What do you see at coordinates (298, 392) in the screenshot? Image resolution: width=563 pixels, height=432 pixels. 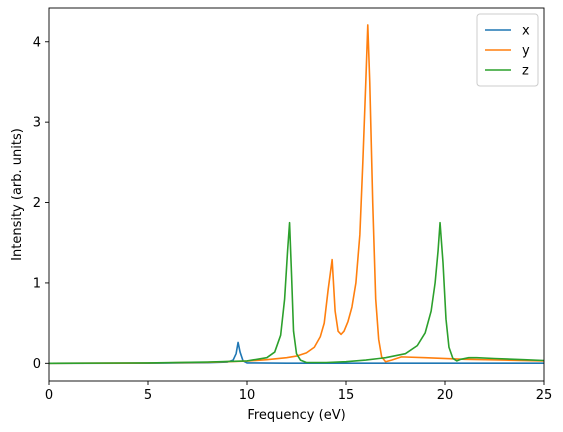 I see `x-axis-ticks: 0 5 10 15 20 25` at bounding box center [298, 392].